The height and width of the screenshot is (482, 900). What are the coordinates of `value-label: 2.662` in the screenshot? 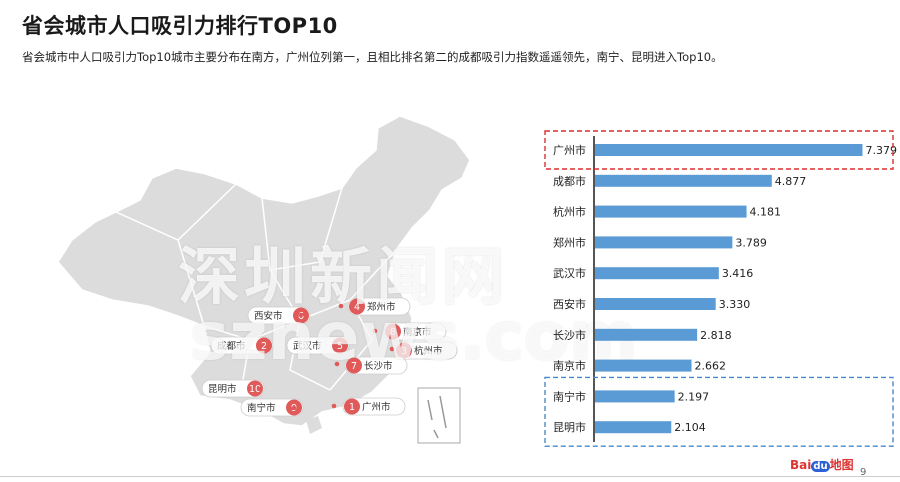 It's located at (710, 366).